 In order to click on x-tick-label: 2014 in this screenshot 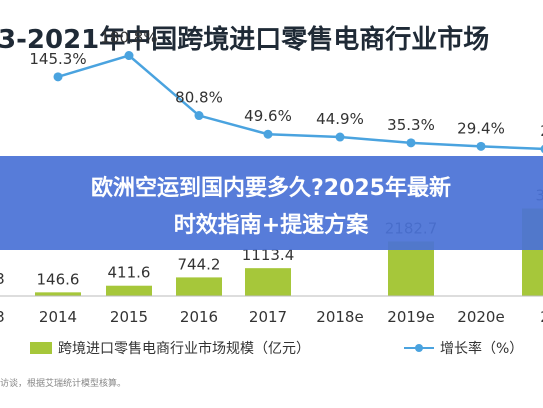, I will do `click(58, 317)`.